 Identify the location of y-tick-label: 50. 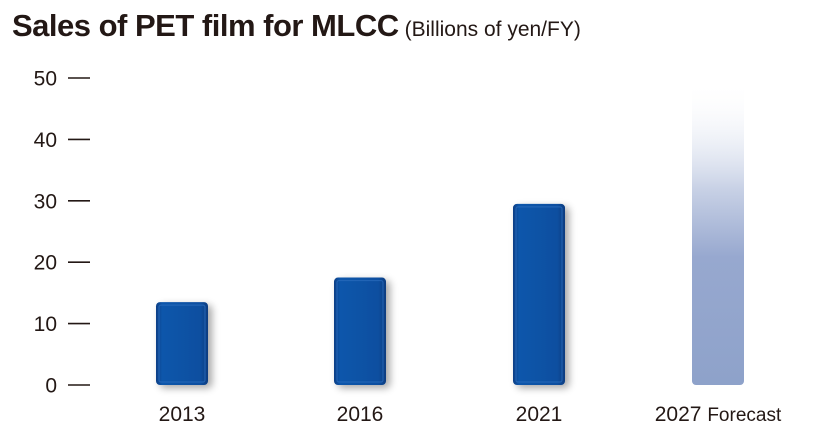
(45, 79).